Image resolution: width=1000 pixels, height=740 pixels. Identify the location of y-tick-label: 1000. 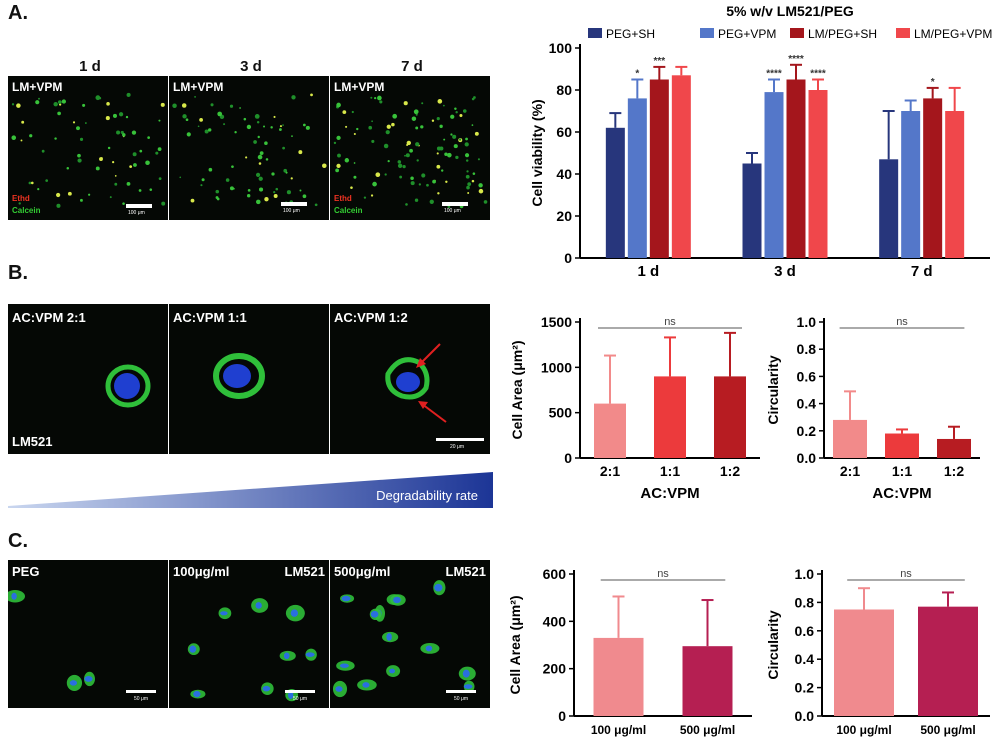
(556, 367).